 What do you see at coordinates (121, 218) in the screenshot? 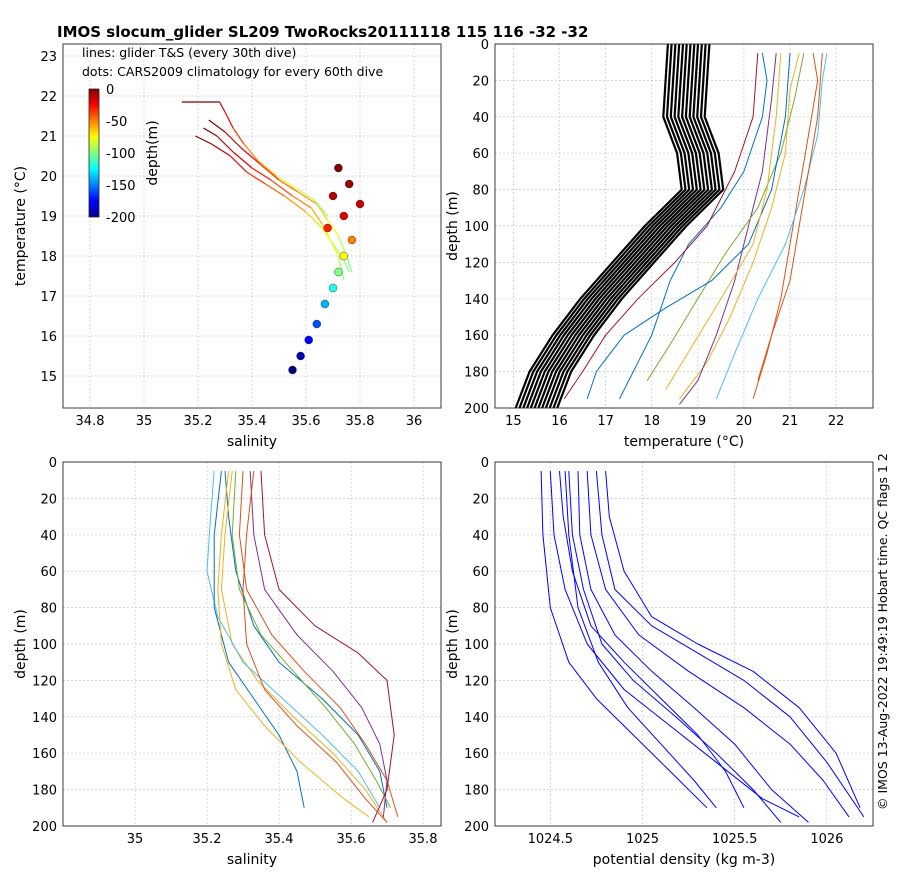
I see `colorbar-tick-4: -200` at bounding box center [121, 218].